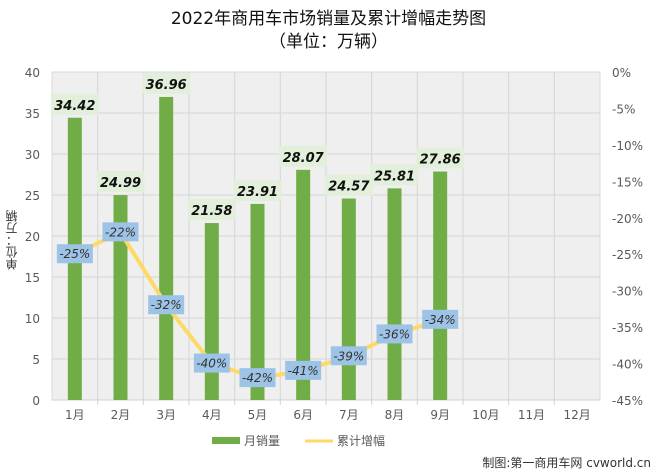 The image size is (657, 473). Describe the element at coordinates (212, 415) in the screenshot. I see `x-tick-label: 4月` at that location.